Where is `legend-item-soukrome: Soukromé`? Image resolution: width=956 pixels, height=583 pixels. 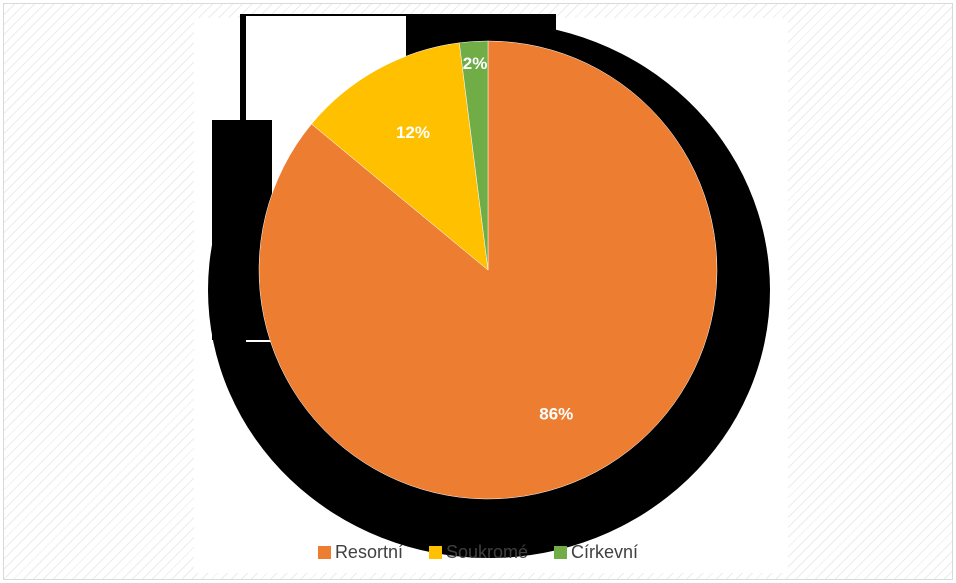 legend-item-soukrome: Soukromé is located at coordinates (478, 552).